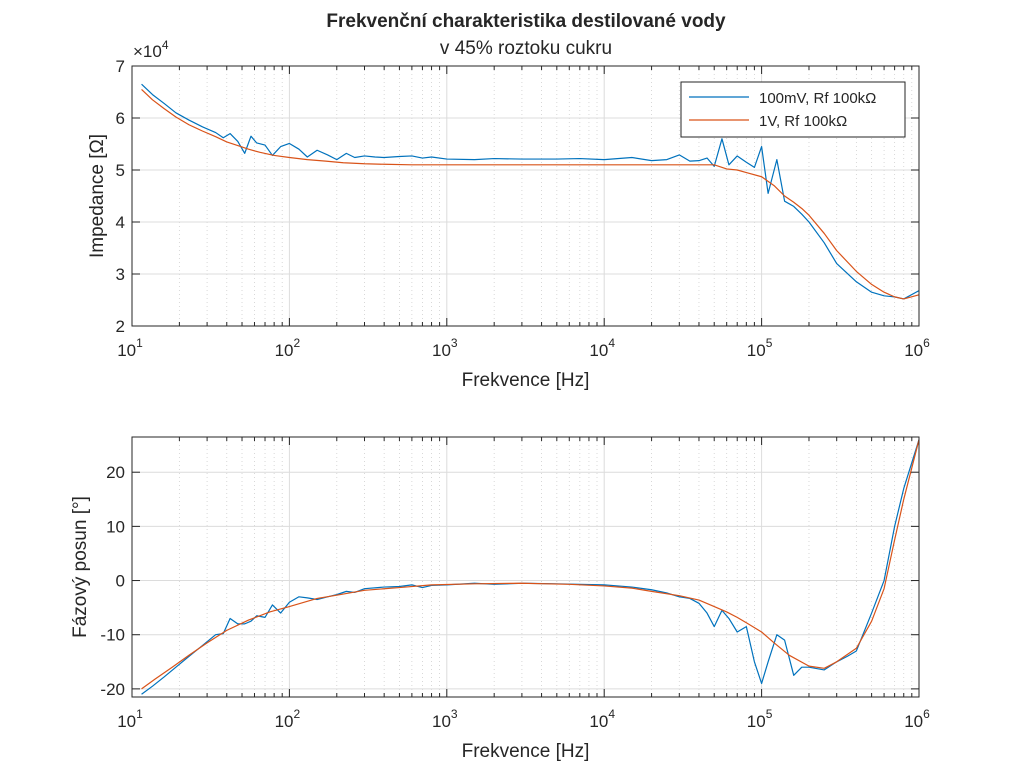 The image size is (1016, 781). I want to click on phase-y-tick-label: -20, so click(112, 689).